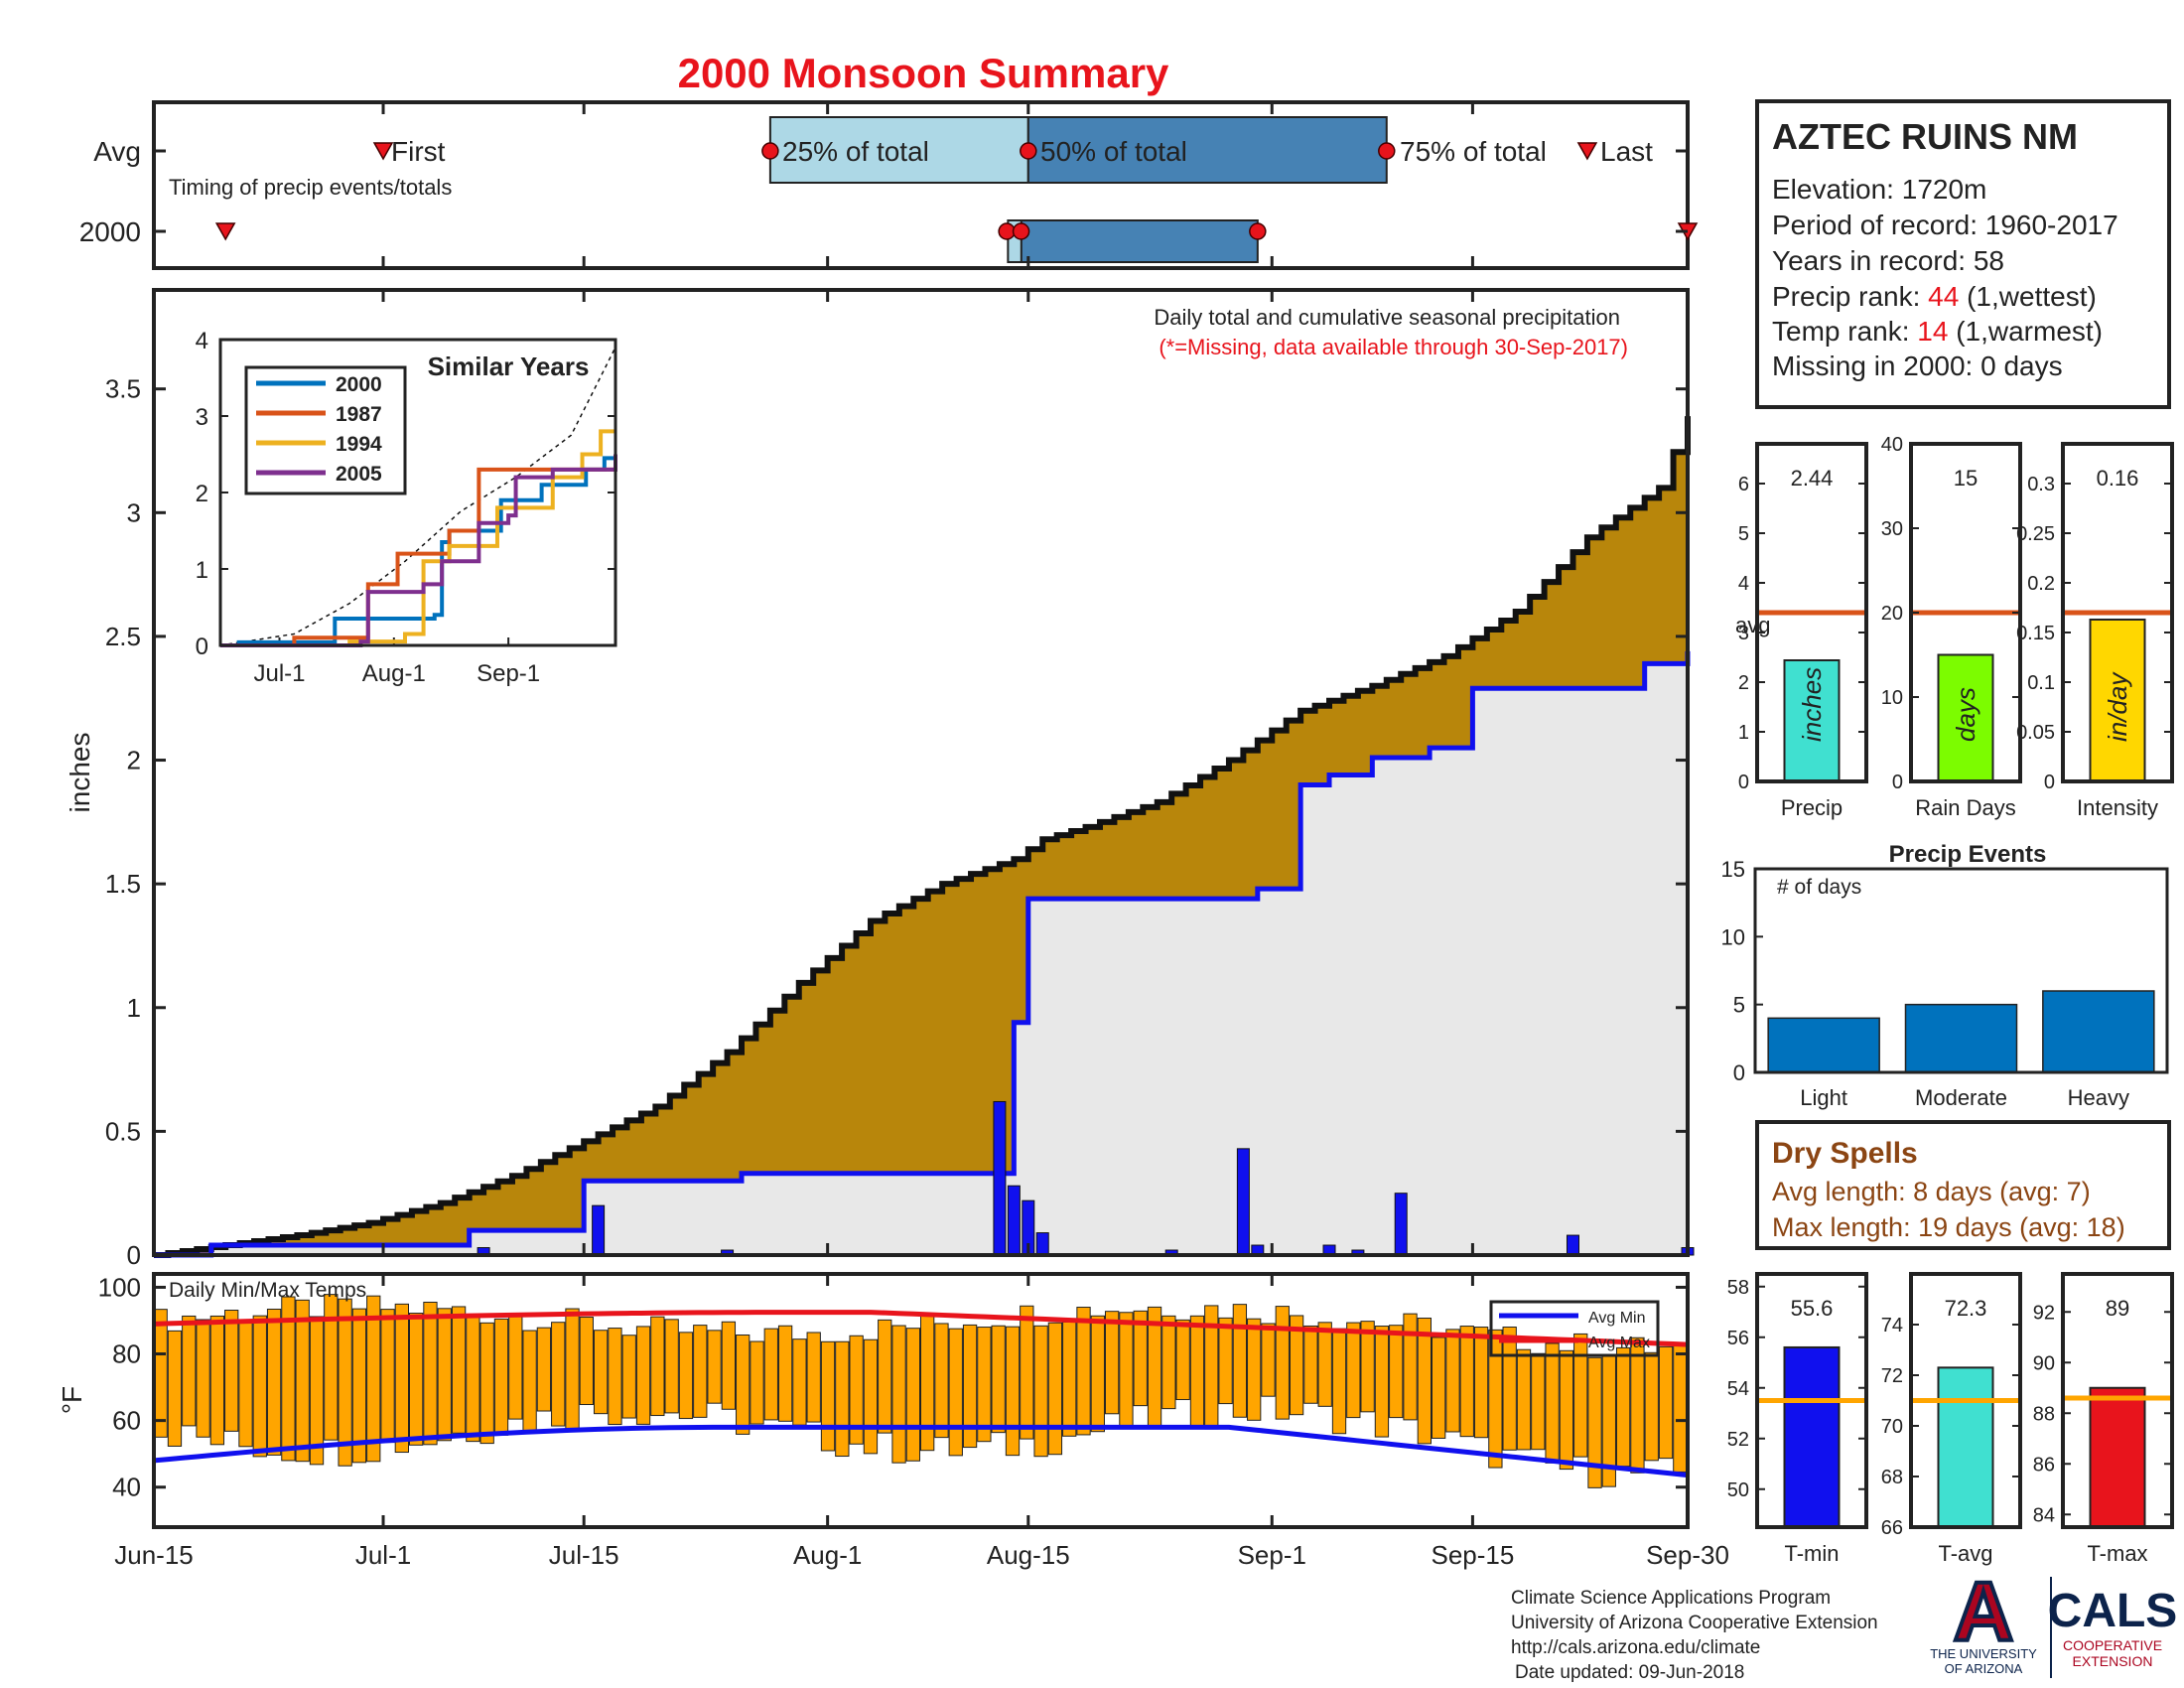 This screenshot has width=2184, height=1688. I want to click on precip-panel-tick-label: 0, so click(1743, 782).